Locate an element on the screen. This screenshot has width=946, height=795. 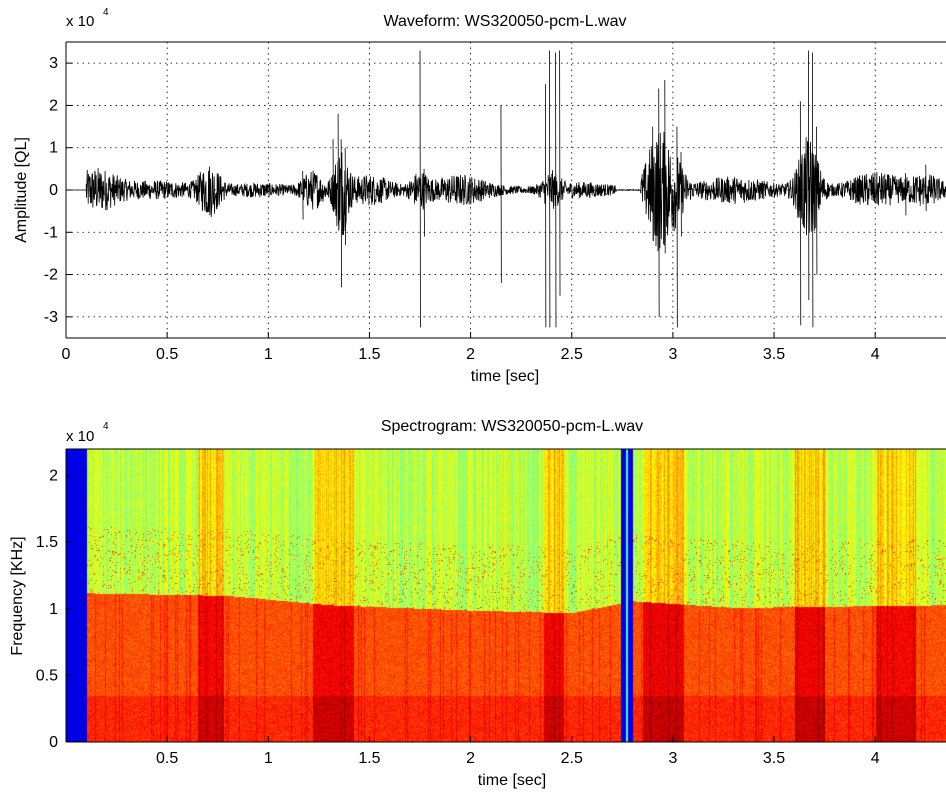
spectrogram-y-tick-label: 1 is located at coordinates (53, 609).